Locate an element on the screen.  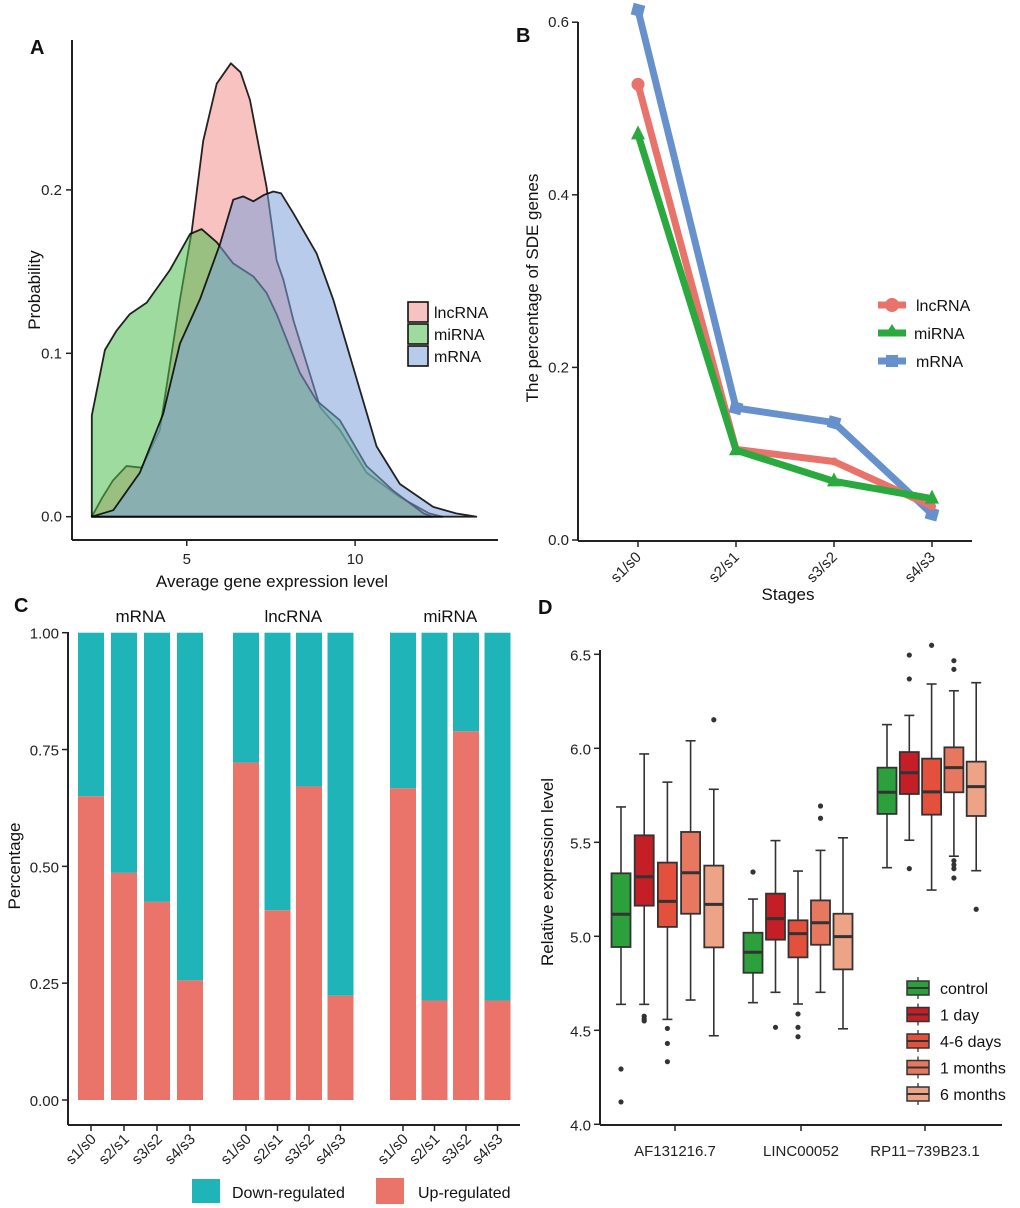
facet-titles: mRNA lncRNA miRNA is located at coordinates (296, 616).